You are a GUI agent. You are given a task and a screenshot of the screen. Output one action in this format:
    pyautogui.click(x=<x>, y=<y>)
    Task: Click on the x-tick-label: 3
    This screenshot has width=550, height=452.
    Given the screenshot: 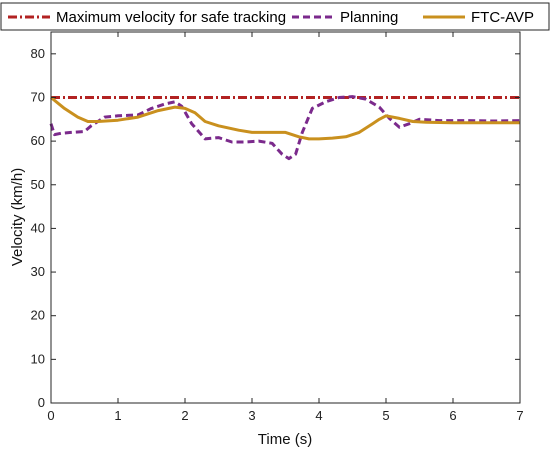 What is the action you would take?
    pyautogui.click(x=251, y=415)
    